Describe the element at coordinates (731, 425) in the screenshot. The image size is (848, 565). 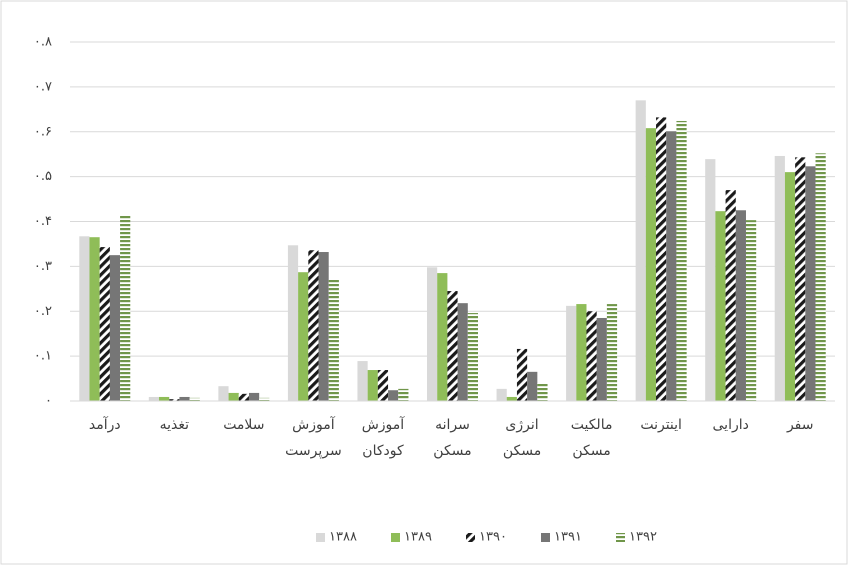
I see `x-tick-label: دارایی` at that location.